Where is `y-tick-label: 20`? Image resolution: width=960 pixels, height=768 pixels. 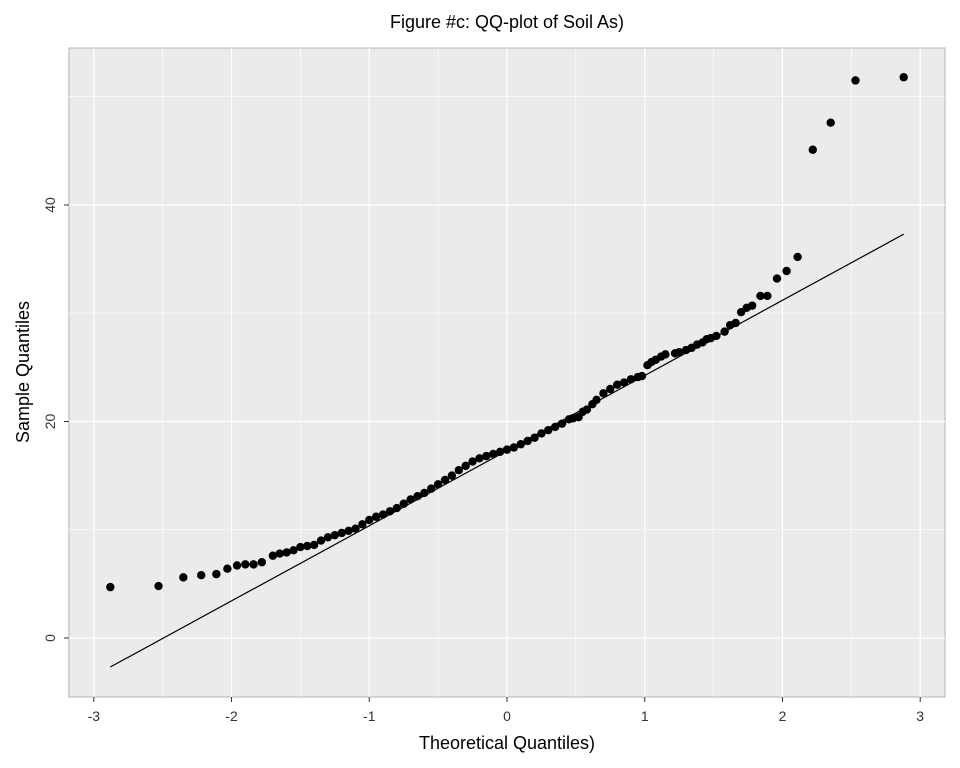 y-tick-label: 20 is located at coordinates (50, 421).